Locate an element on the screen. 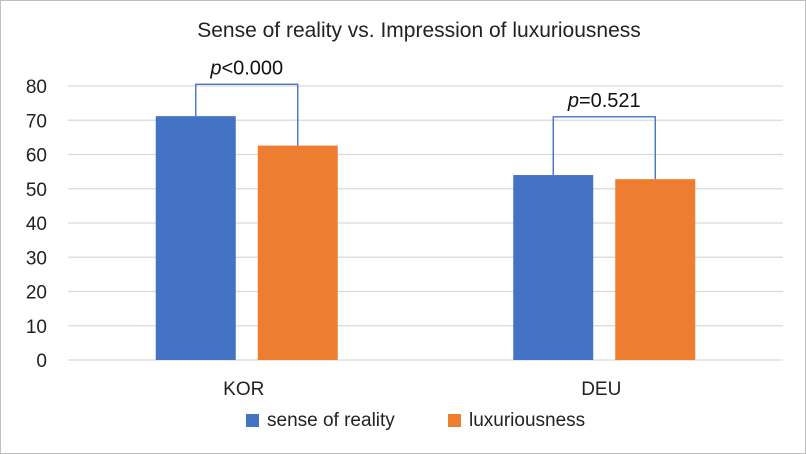  y-tick-label: 50 is located at coordinates (36, 190).